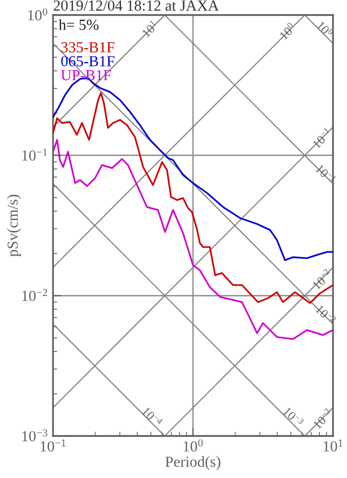 This screenshot has width=347, height=478. What do you see at coordinates (14, 225) in the screenshot?
I see `y-axis-title: pSv(cm/s)` at bounding box center [14, 225].